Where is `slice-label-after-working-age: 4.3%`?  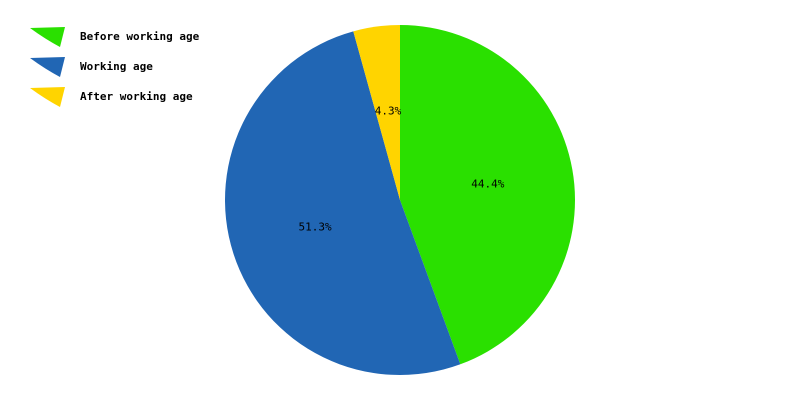
slice-label-after-working-age: 4.3% is located at coordinates (388, 111).